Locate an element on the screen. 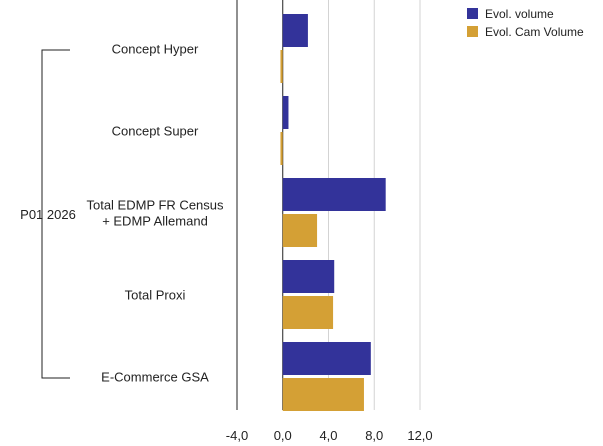  legend-label: Evol. Cam Volume is located at coordinates (534, 32).